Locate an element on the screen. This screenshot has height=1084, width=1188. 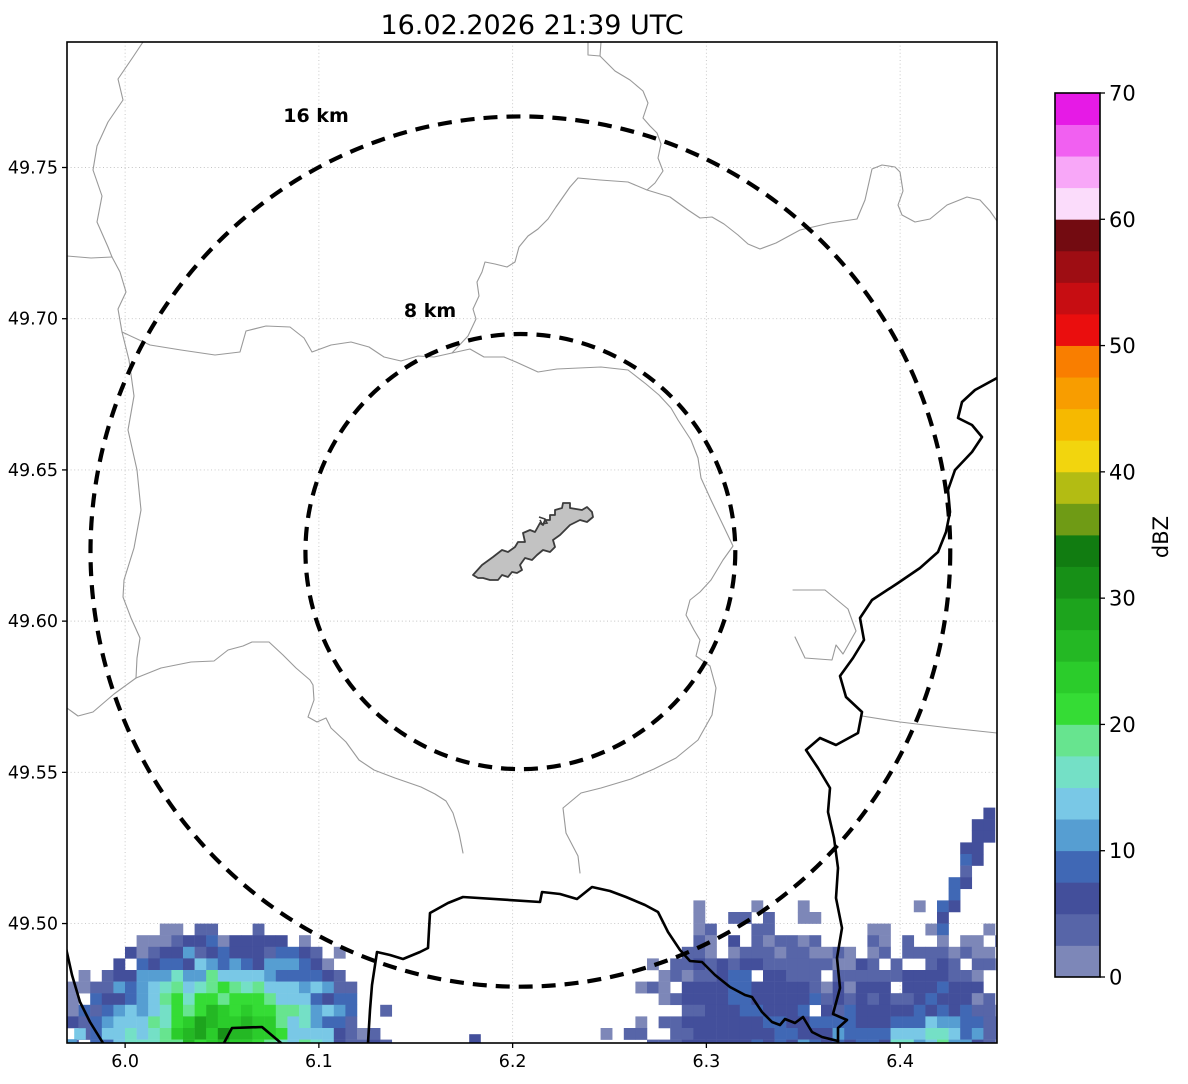
colorbar-tick-label: 30 is located at coordinates (1122, 599).